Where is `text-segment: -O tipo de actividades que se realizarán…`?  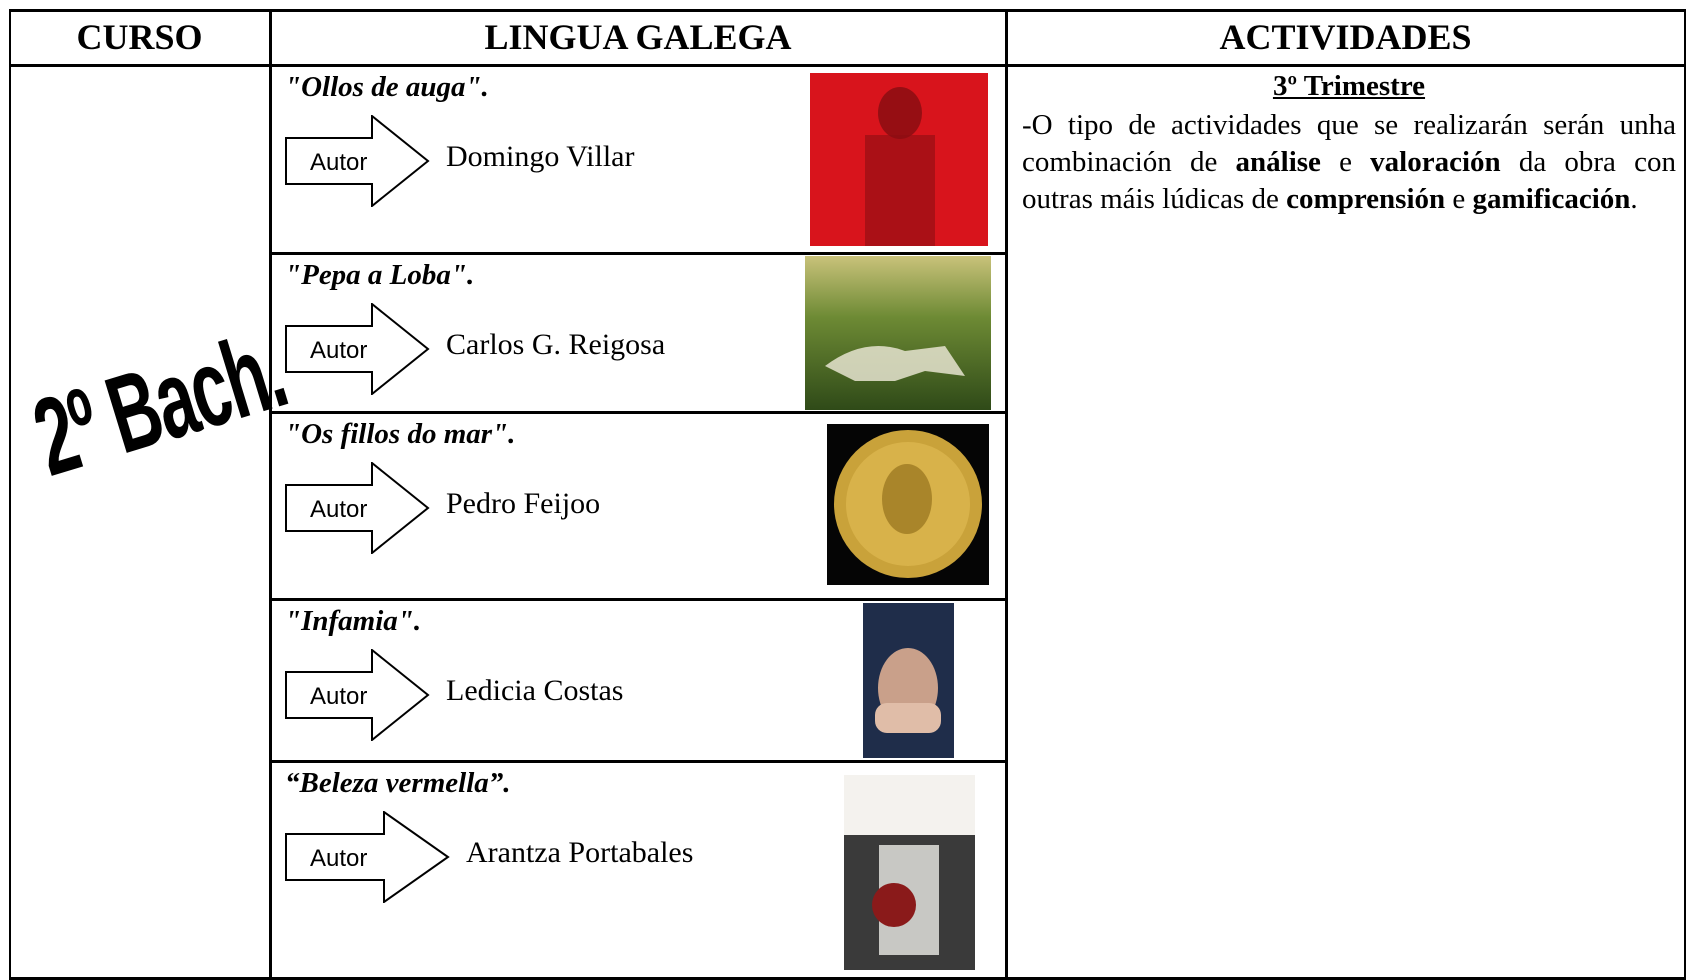 text-segment: -O tipo de actividades que se realizarán… is located at coordinates (1349, 143).